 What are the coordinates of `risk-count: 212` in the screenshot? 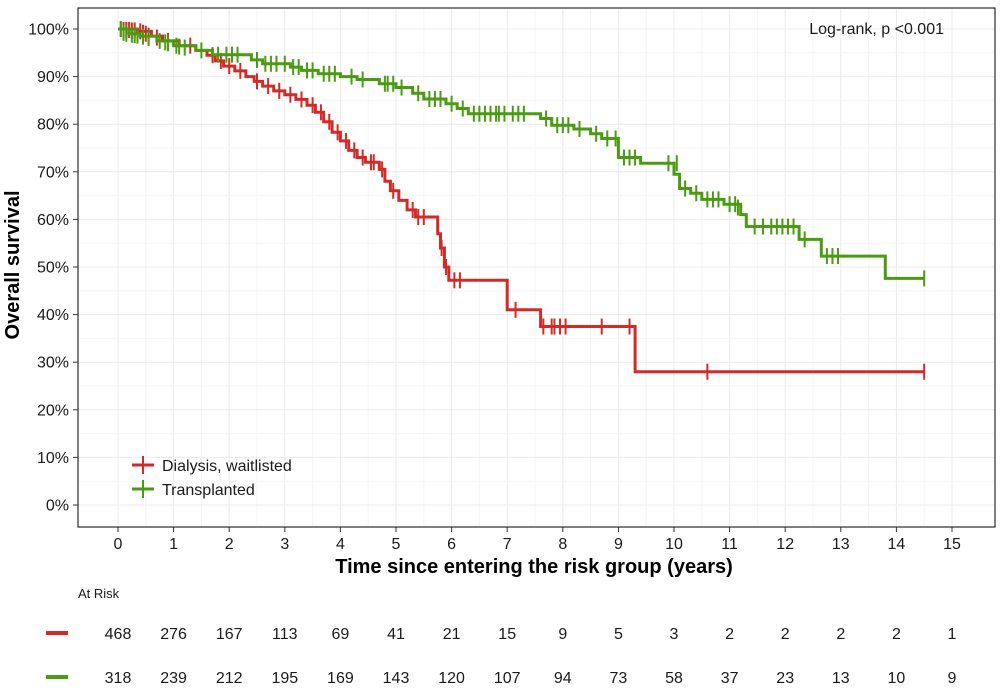 It's located at (229, 678).